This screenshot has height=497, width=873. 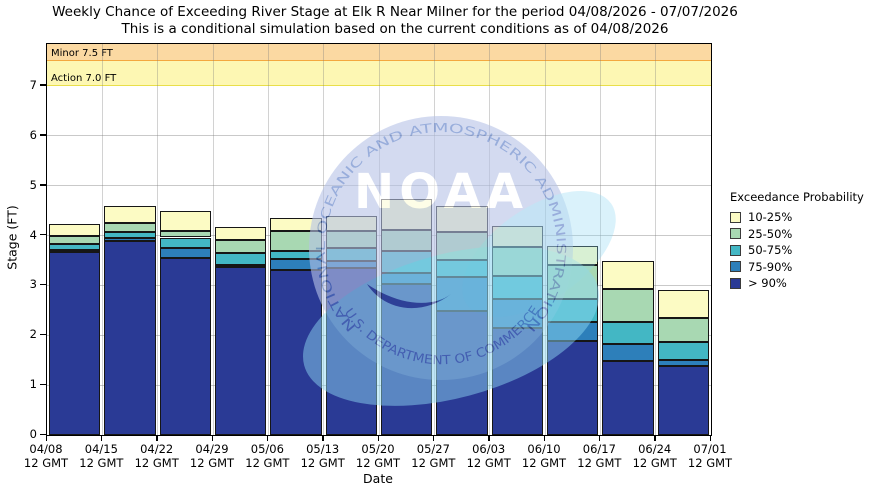 I want to click on x-tick-date: 06/10, so click(x=544, y=449).